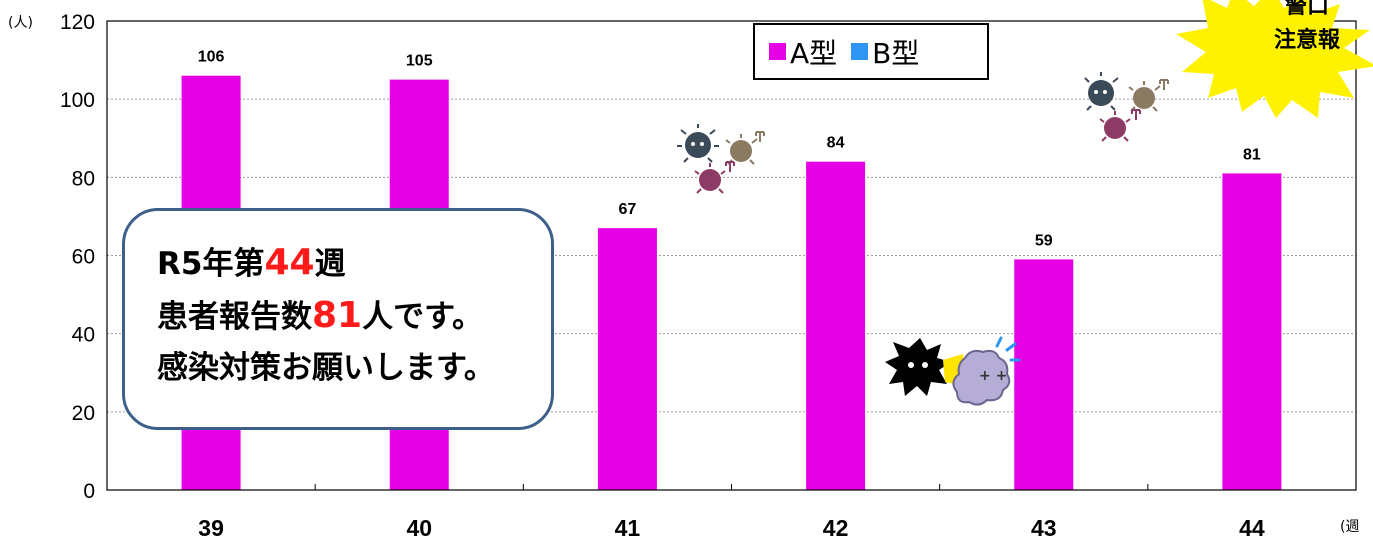 The height and width of the screenshot is (540, 1373). What do you see at coordinates (289, 262) in the screenshot?
I see `callout-week-number: 44` at bounding box center [289, 262].